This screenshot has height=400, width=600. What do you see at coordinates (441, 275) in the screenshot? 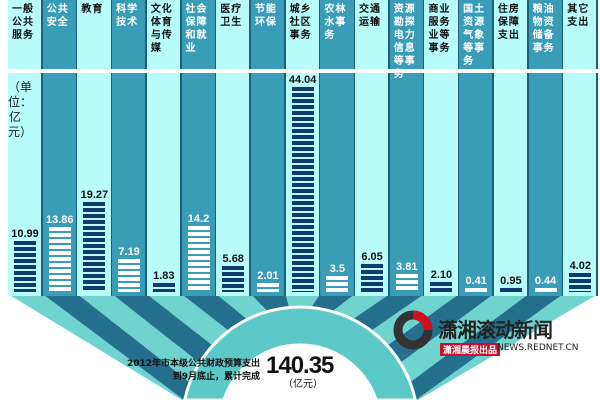
I see `value-label: 2.10` at bounding box center [441, 275].